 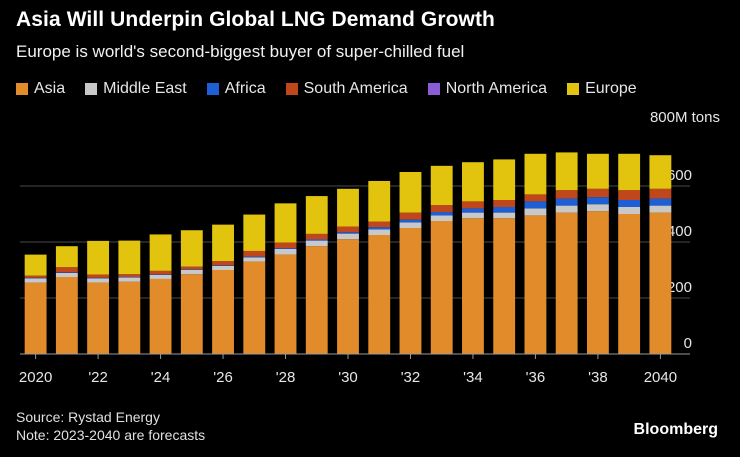 I want to click on bar-2037-asia, so click(x=566, y=283).